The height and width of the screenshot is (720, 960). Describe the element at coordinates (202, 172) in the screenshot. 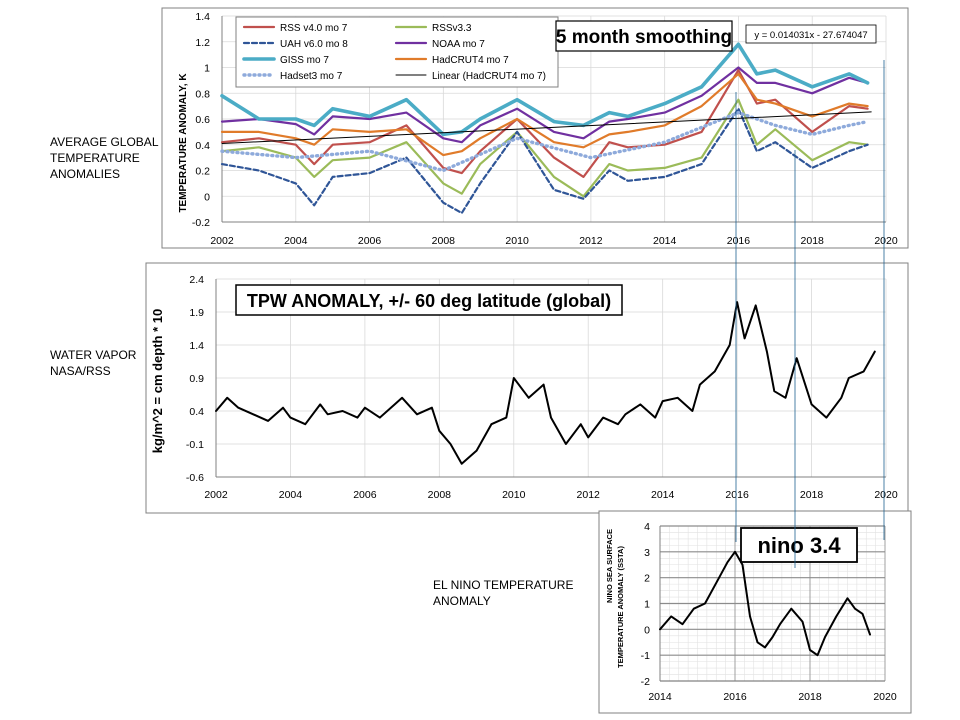

I see `y-tick-label: 0.2` at that location.